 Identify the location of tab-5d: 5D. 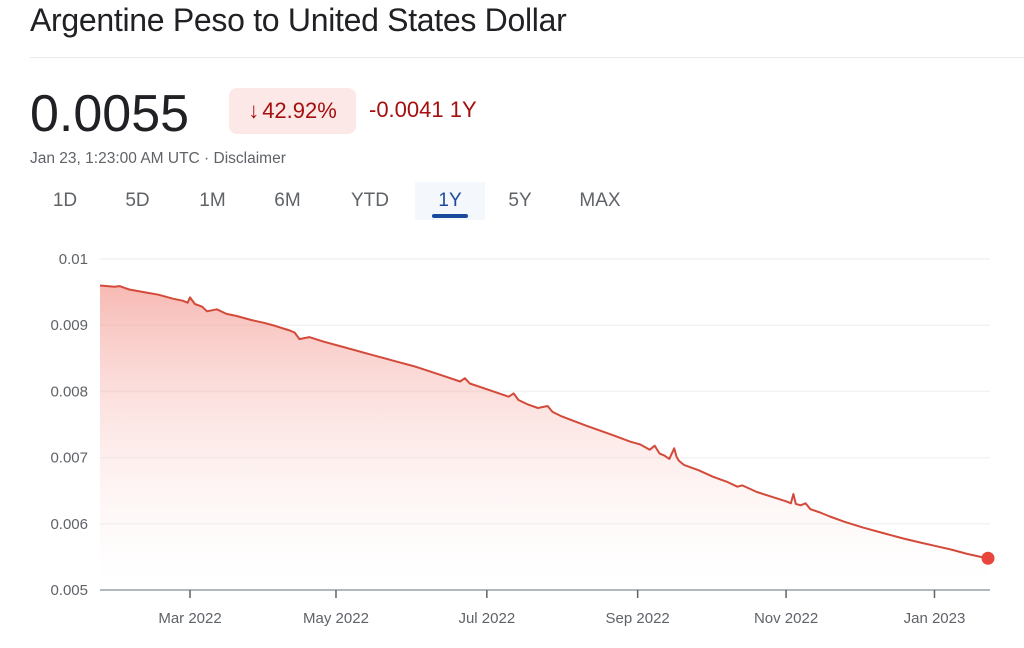
(137, 200).